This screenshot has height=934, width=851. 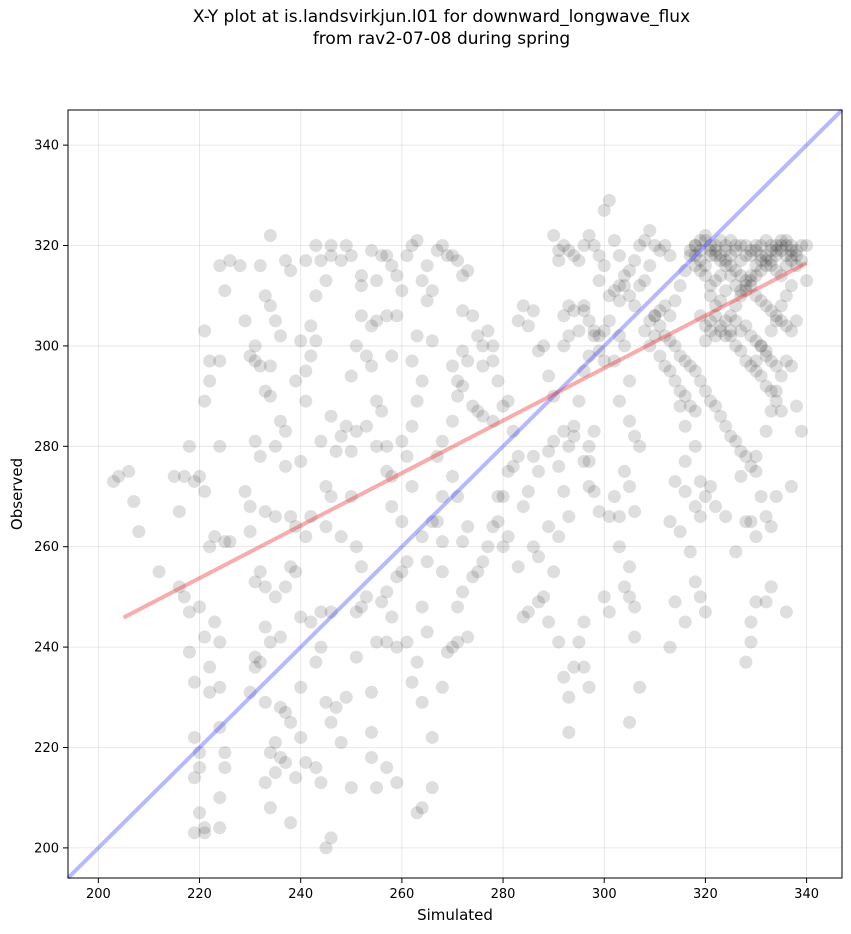 I want to click on chart-title-line-2: from rav2-07-08 during spring, so click(x=441, y=39).